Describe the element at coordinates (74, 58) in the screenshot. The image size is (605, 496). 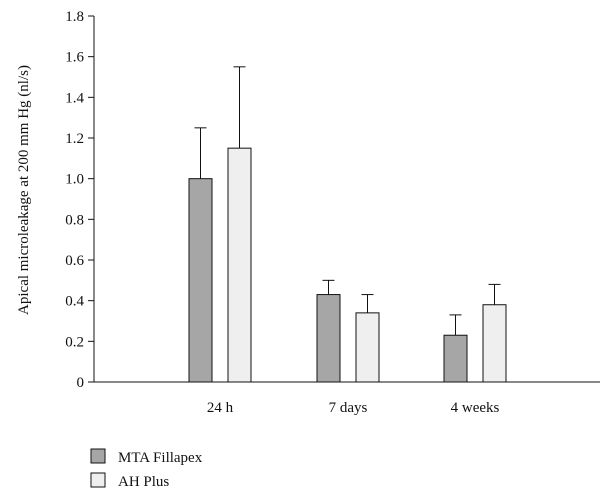
I see `y-tick-label: 1.6` at that location.